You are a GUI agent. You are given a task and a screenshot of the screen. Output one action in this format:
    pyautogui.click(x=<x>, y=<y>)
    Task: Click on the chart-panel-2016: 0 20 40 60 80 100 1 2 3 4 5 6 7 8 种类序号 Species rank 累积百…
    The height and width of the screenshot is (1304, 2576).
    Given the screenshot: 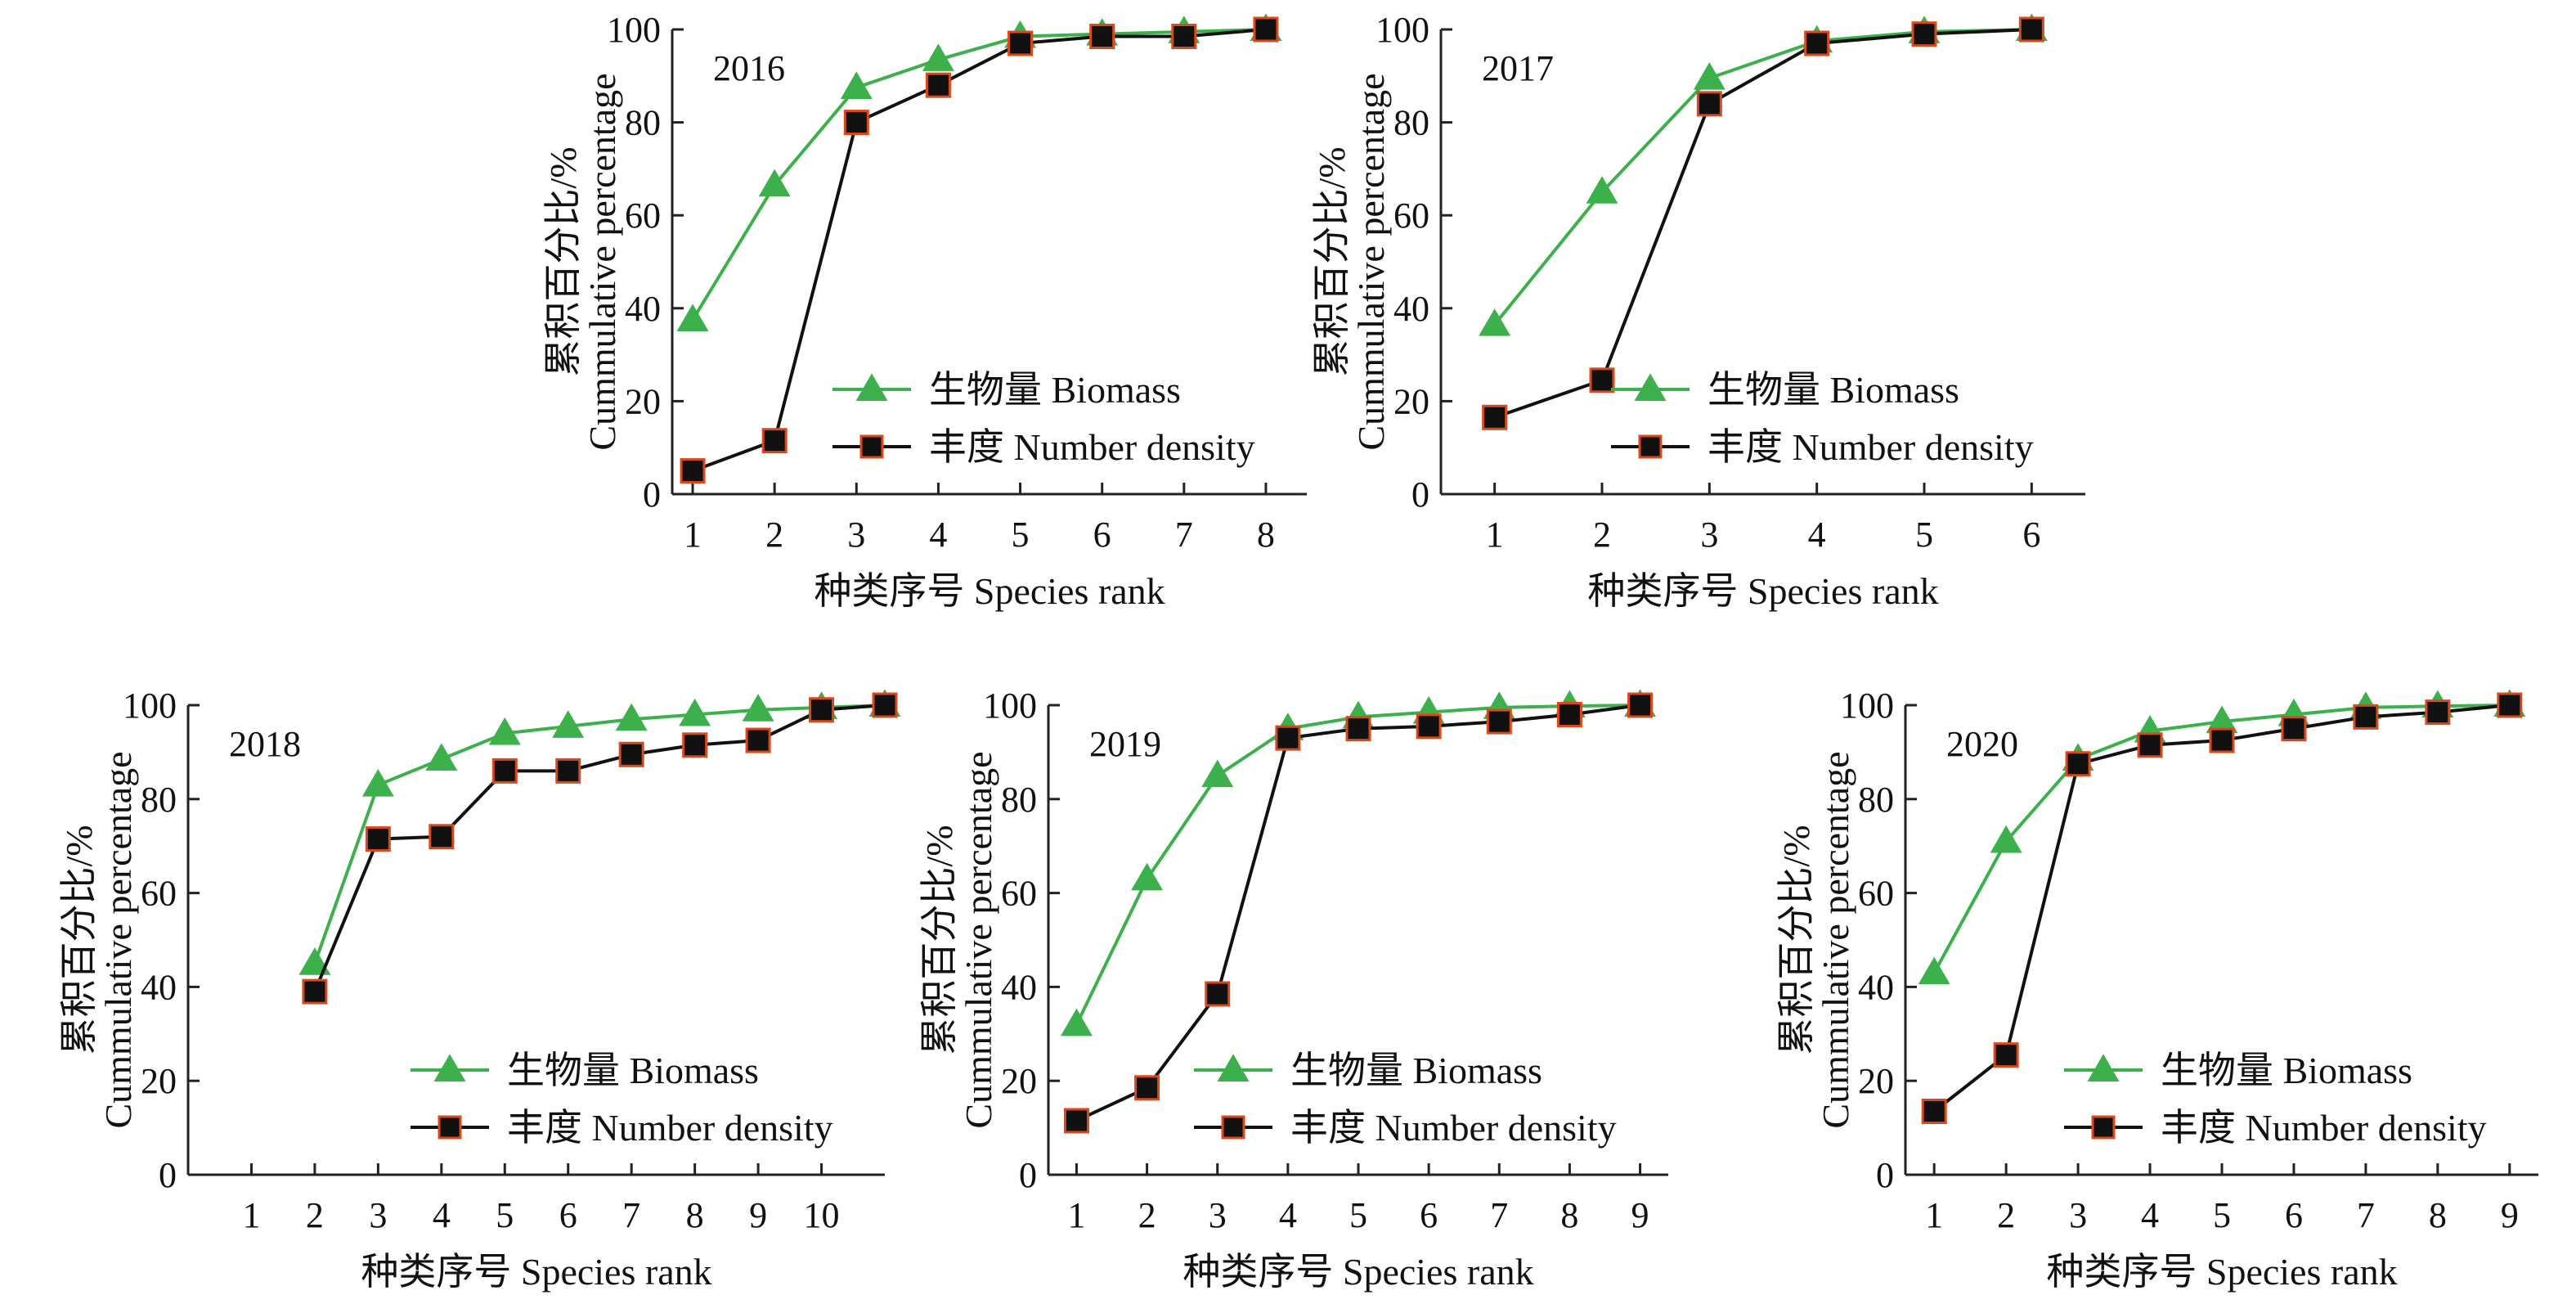 What is the action you would take?
    pyautogui.click(x=924, y=311)
    